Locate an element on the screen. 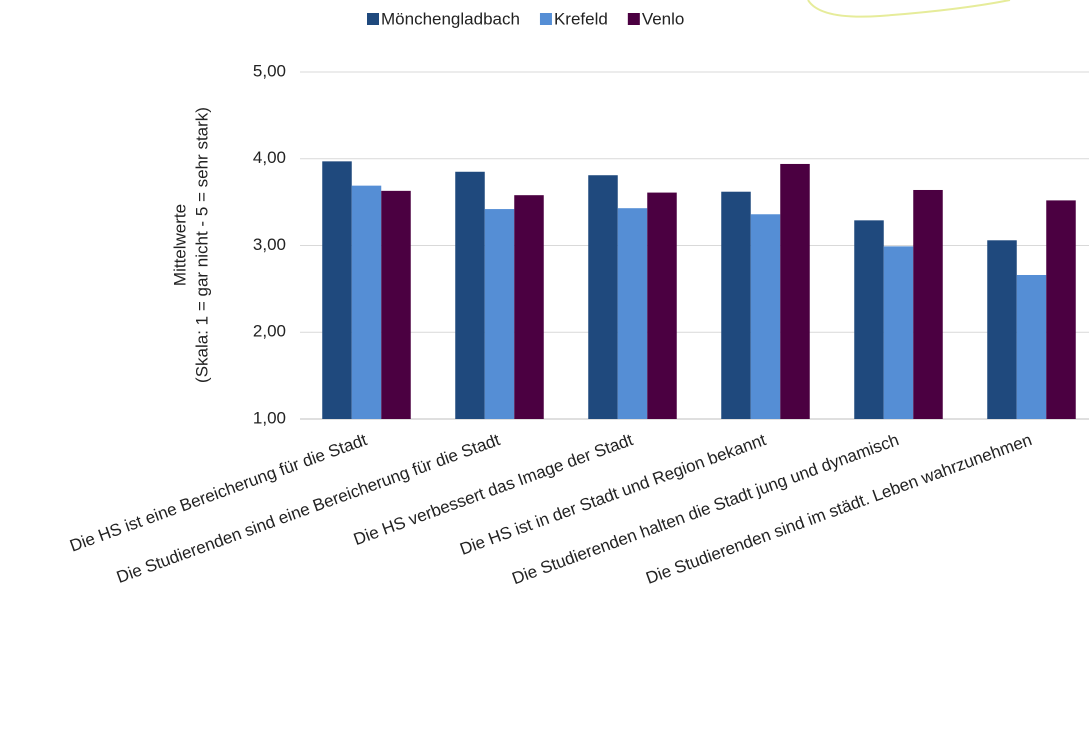 The image size is (1089, 732). legend-label: Krefeld is located at coordinates (581, 18).